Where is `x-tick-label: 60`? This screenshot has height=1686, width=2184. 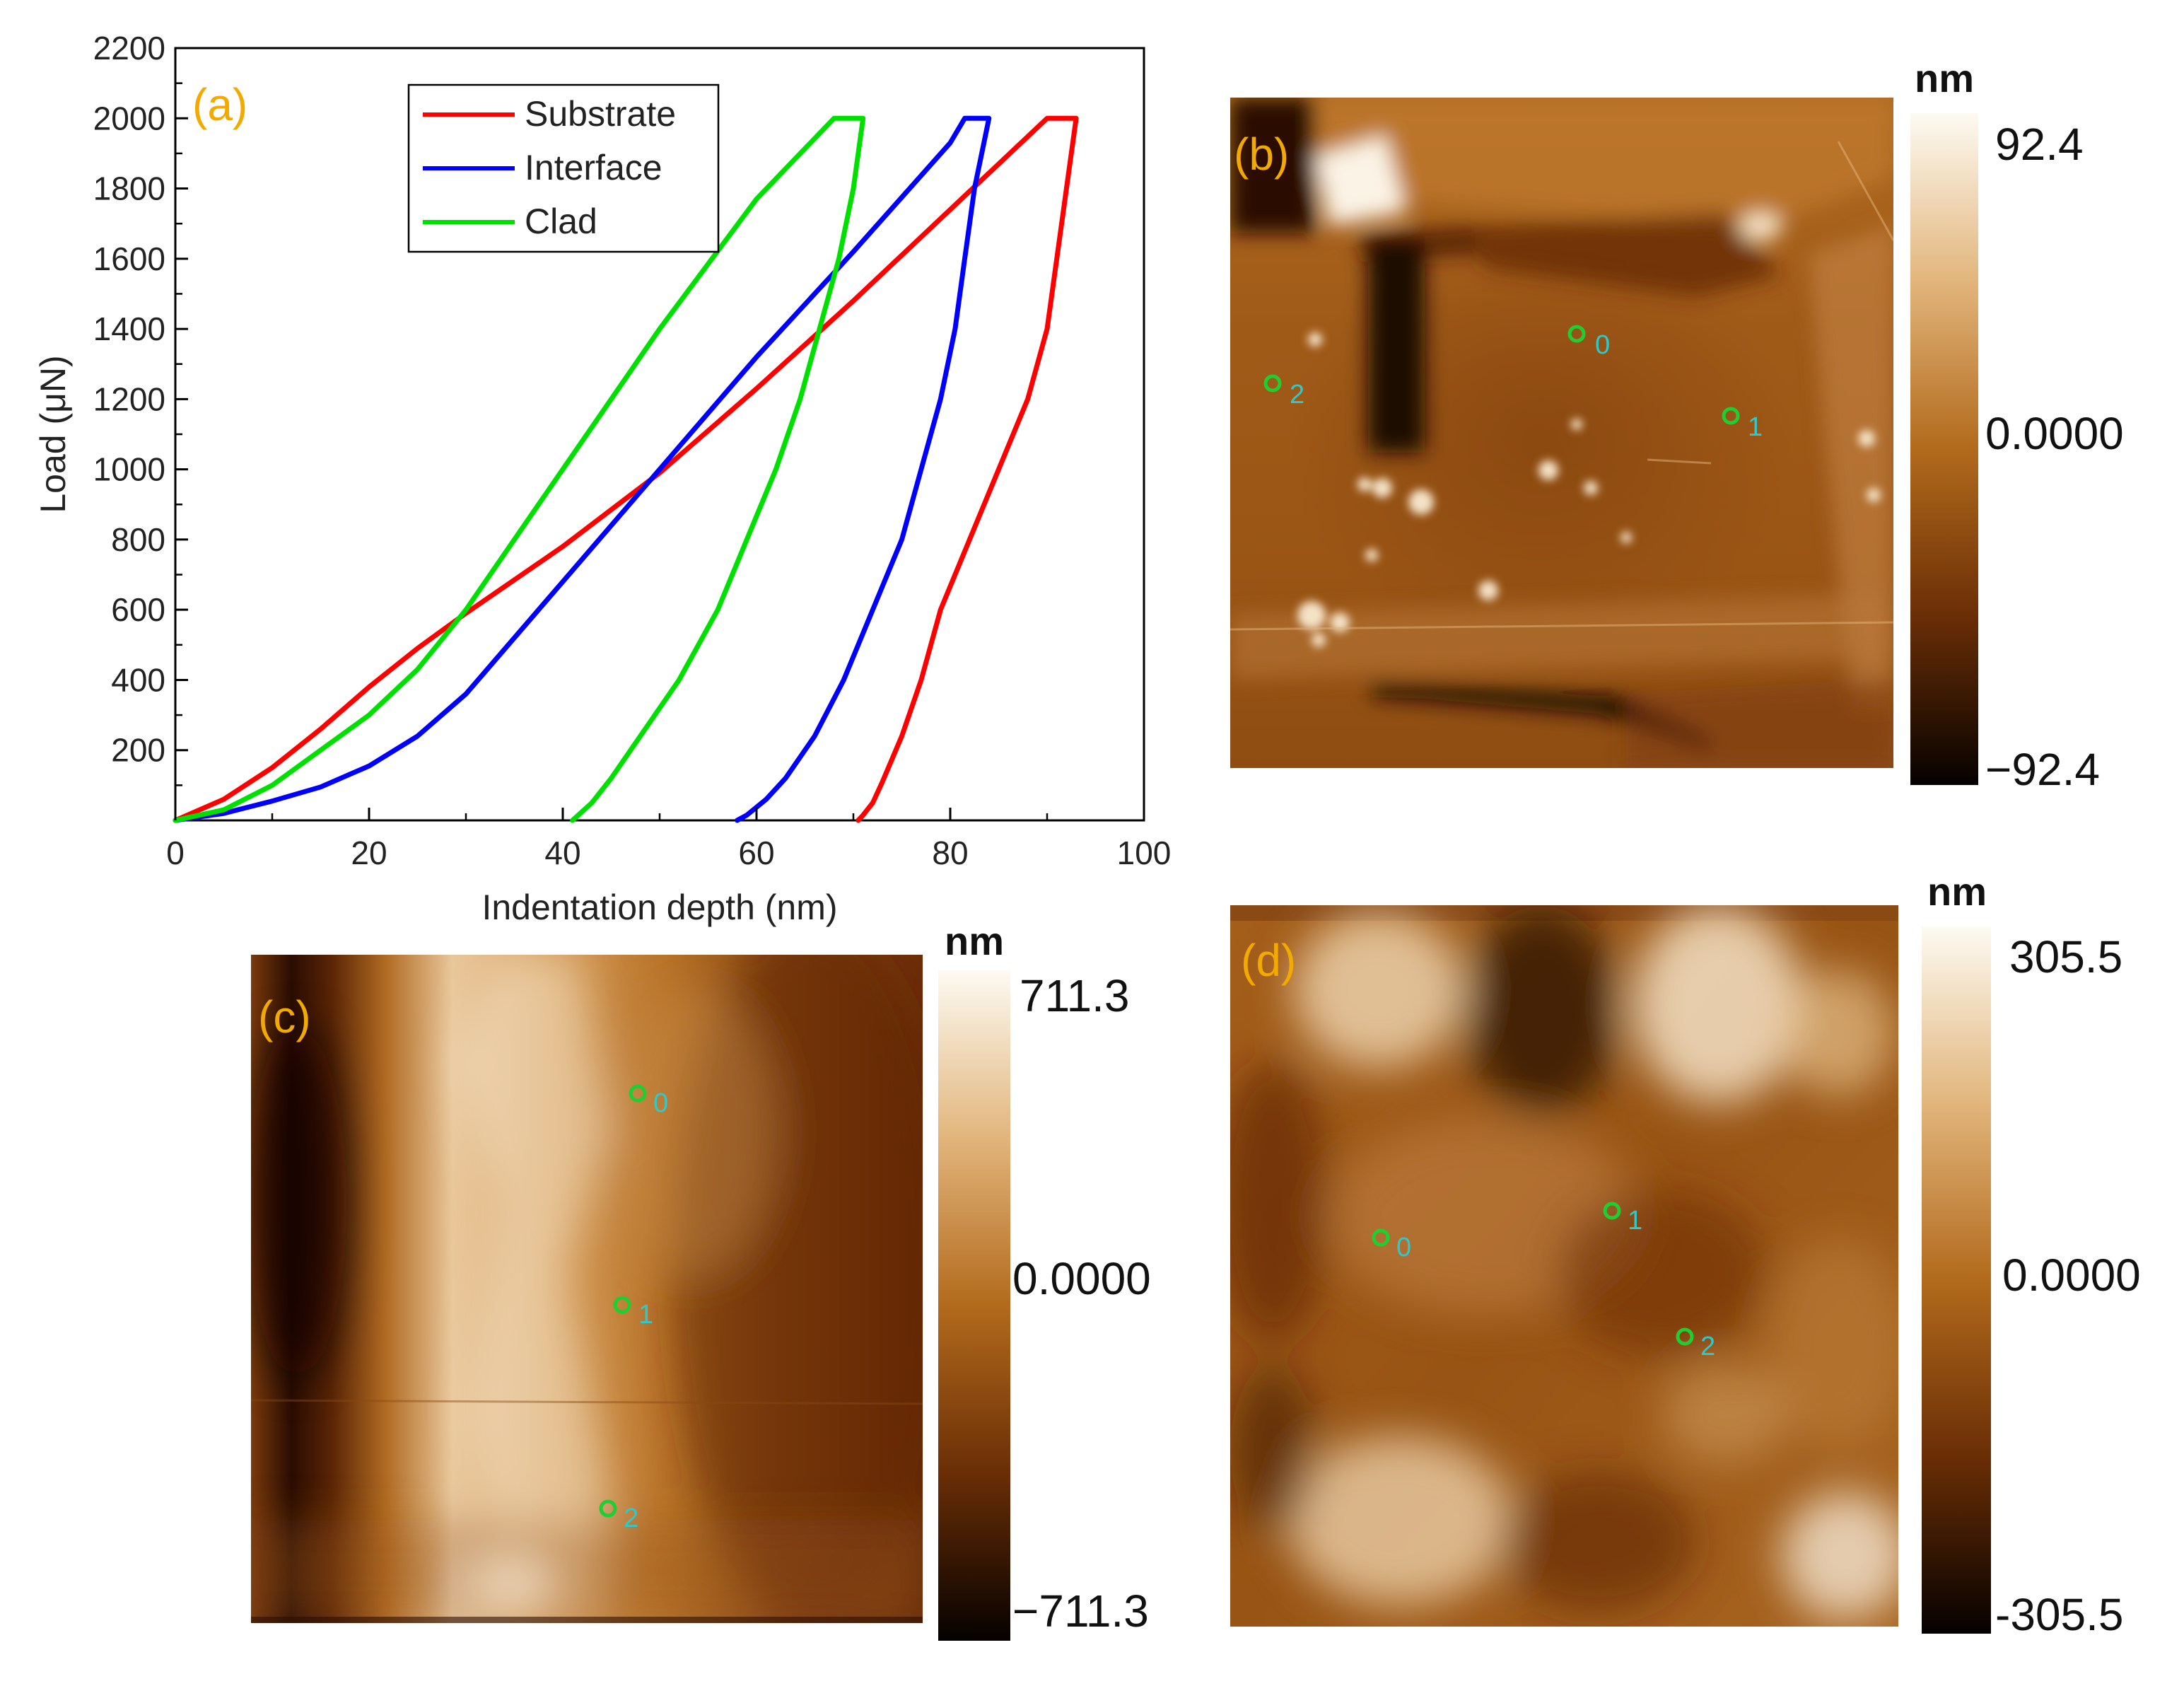
x-tick-label: 60 is located at coordinates (756, 853).